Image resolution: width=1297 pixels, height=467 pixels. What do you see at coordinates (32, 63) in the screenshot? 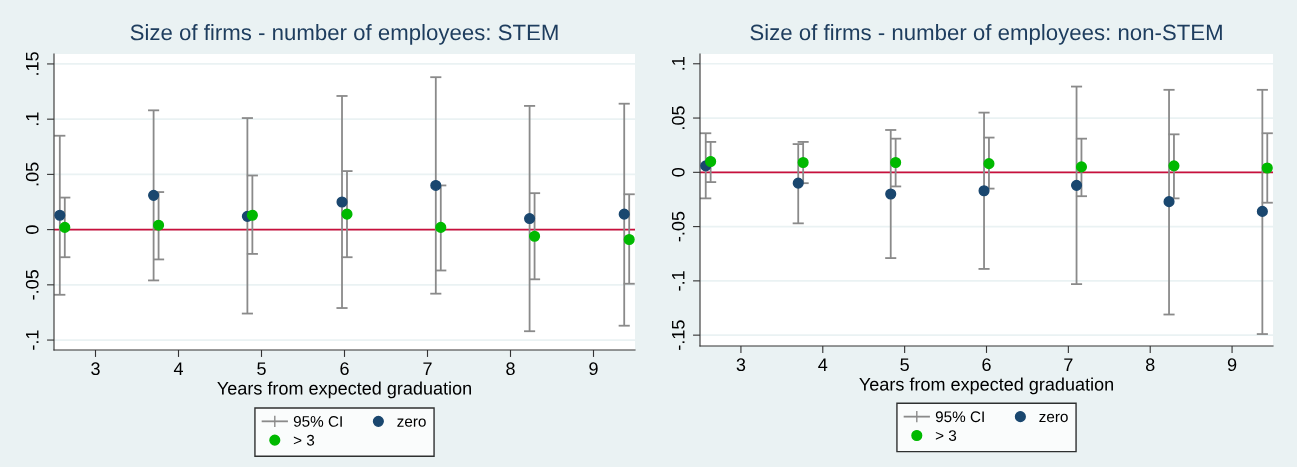
I see `y-tick-label: .15` at bounding box center [32, 63].